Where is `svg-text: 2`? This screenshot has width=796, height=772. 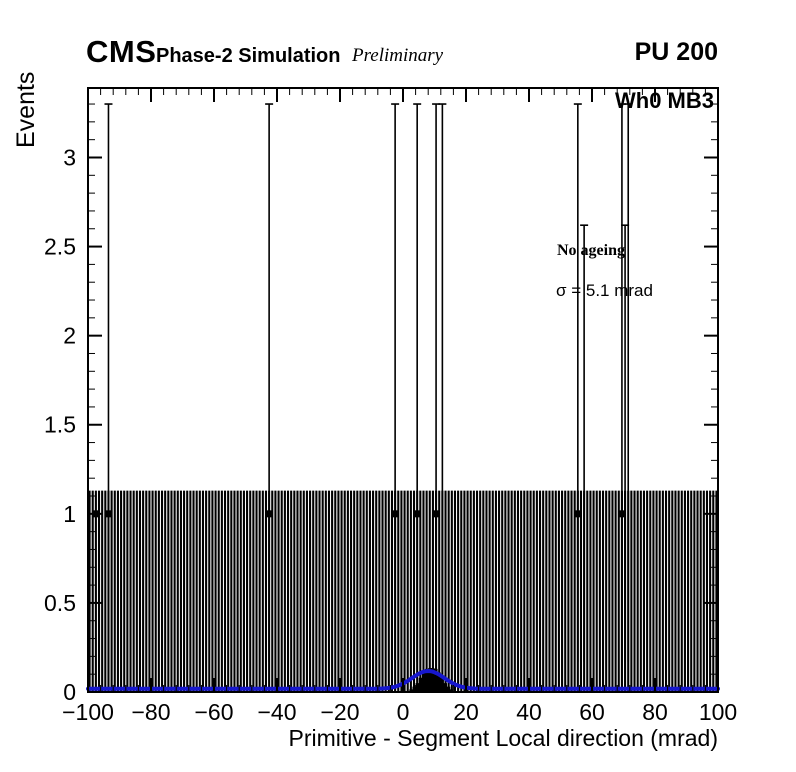 svg-text: 2 is located at coordinates (69, 336).